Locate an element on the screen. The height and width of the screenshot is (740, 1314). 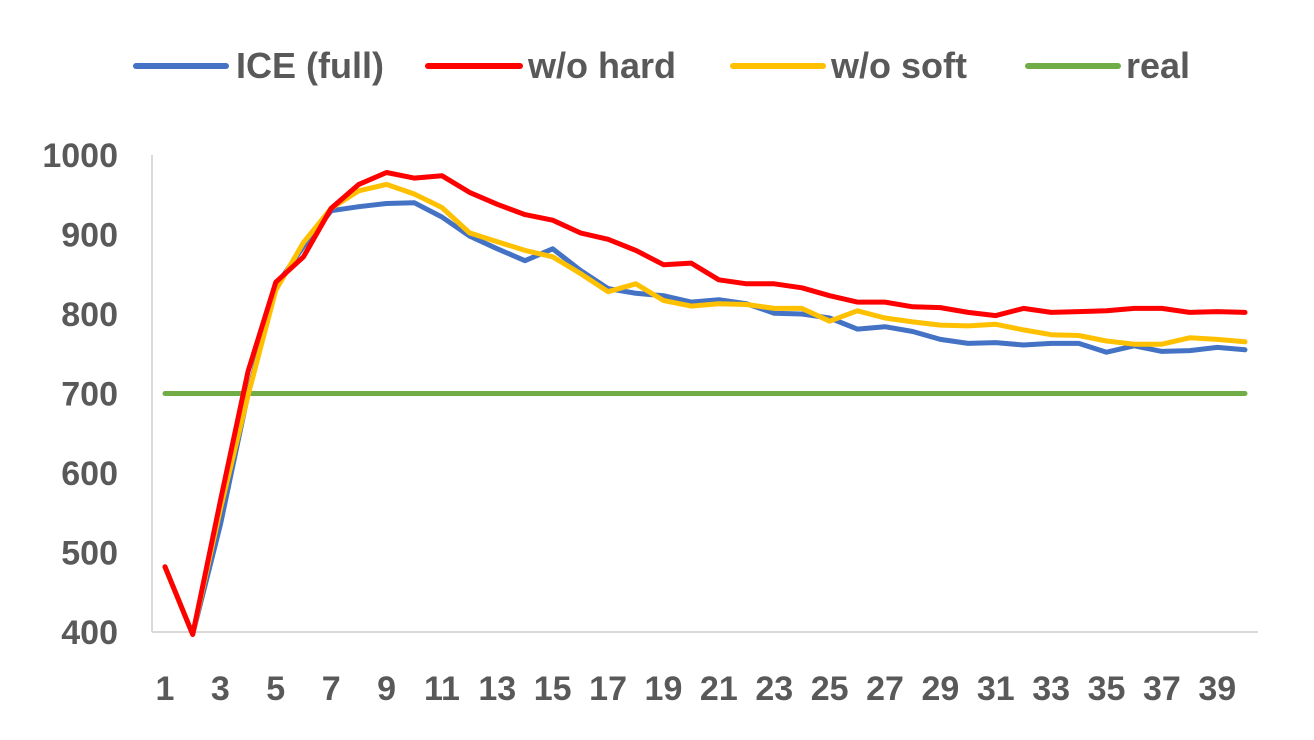
x-tick-label: 7 is located at coordinates (331, 689).